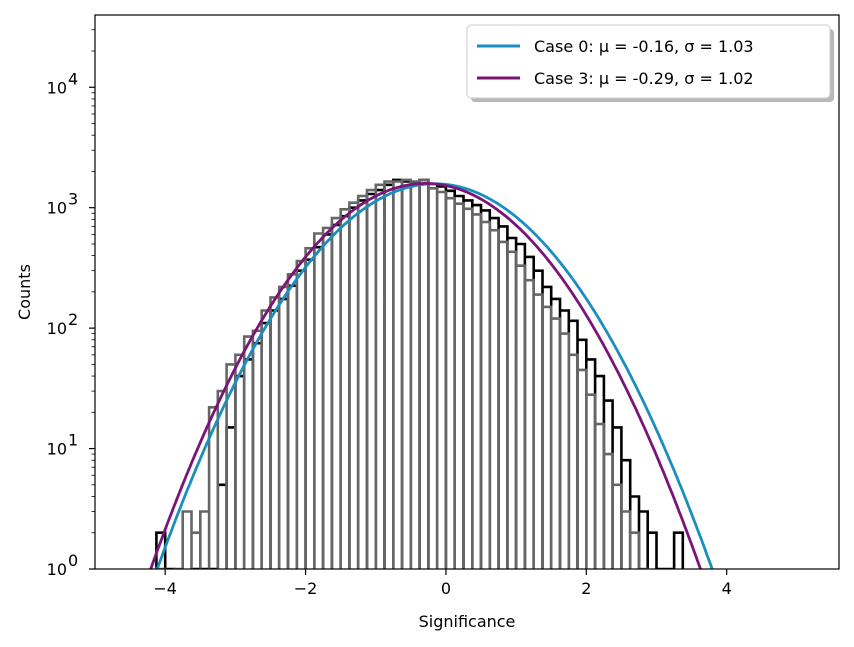  I want to click on x-axis-label: Significance, so click(467, 621).